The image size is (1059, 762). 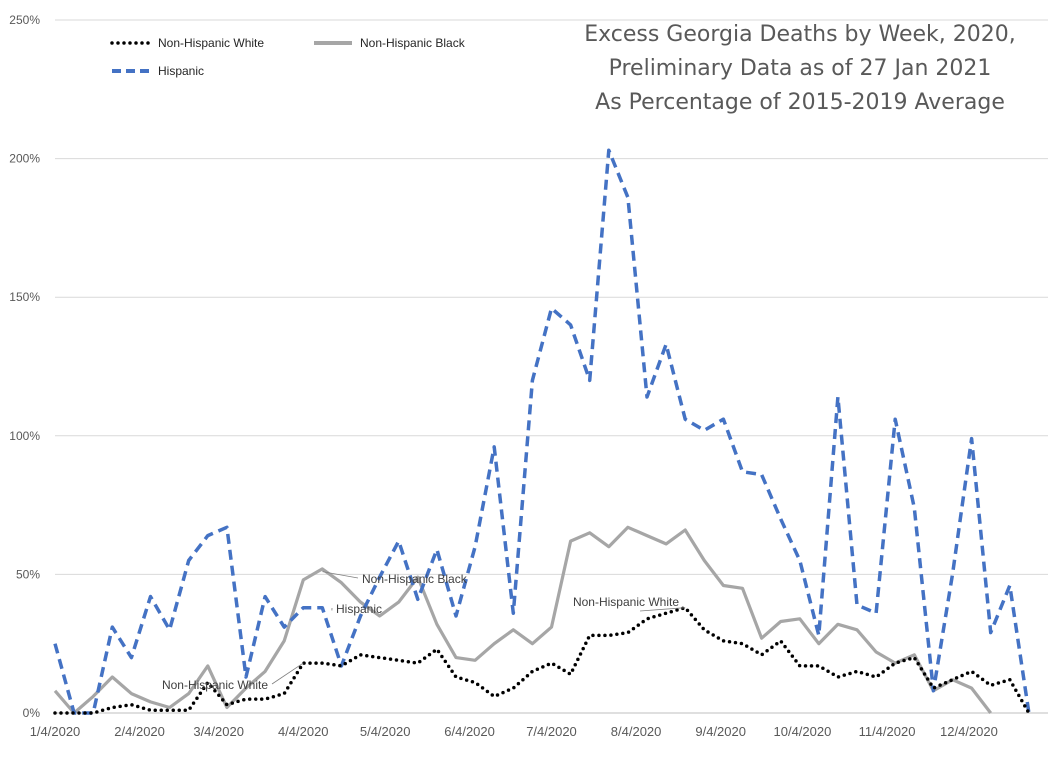 I want to click on x-tick-label: 7/4/2020, so click(x=551, y=731).